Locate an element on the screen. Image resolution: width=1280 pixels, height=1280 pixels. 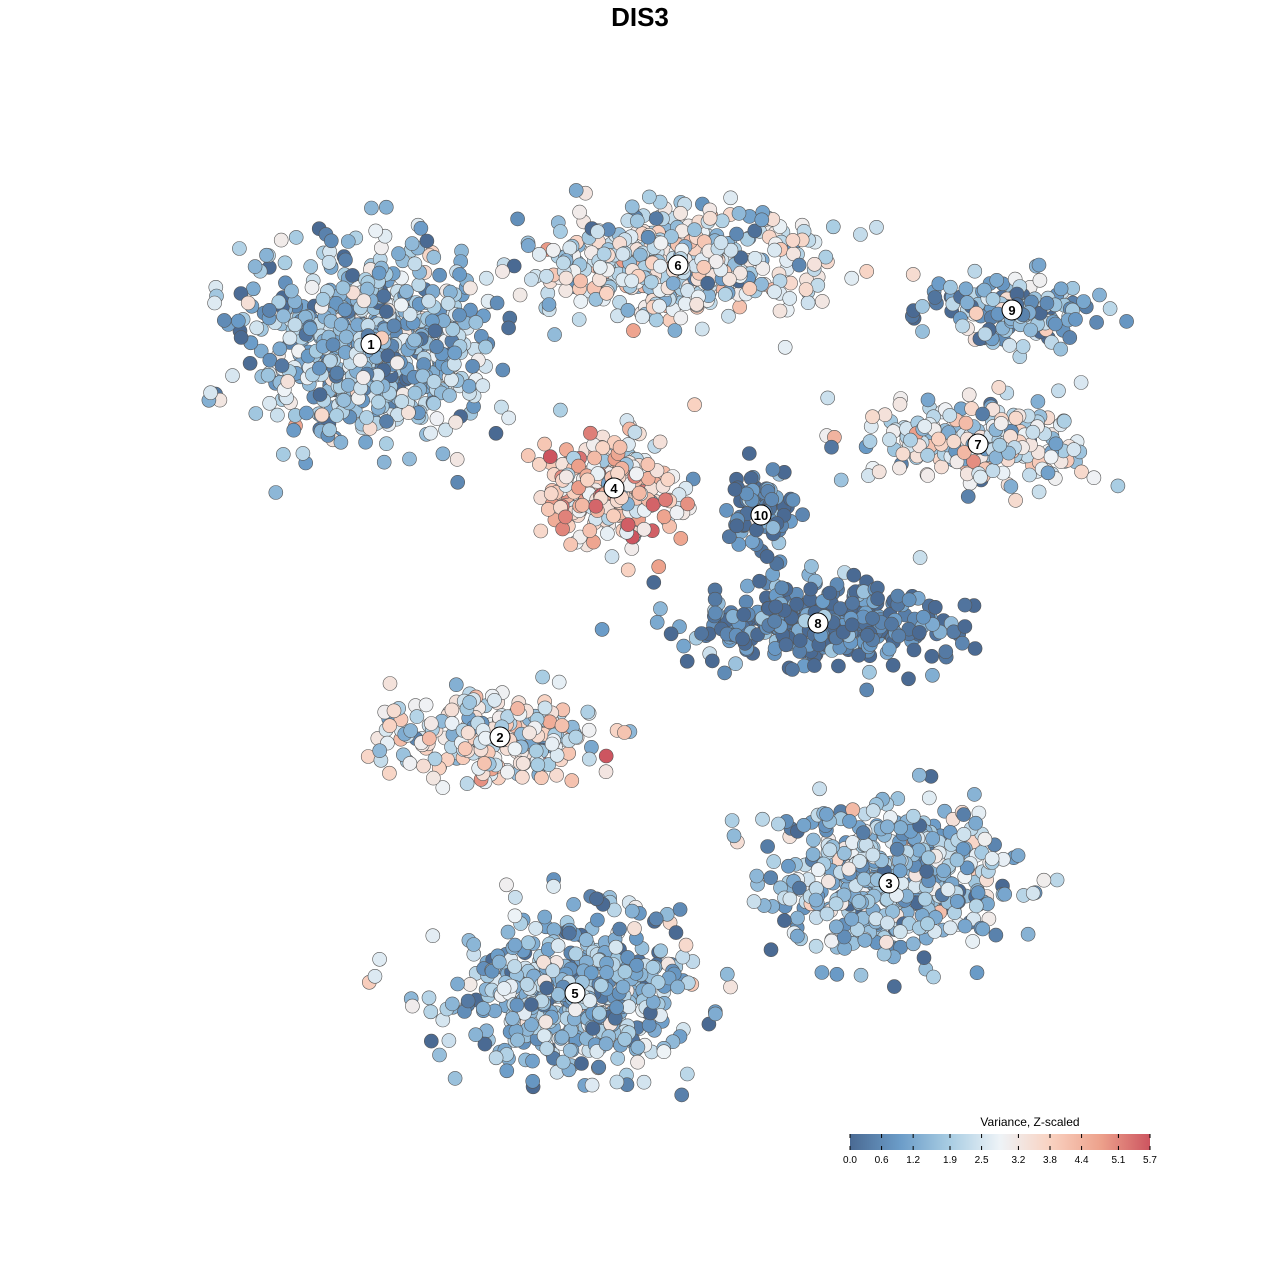
cluster-label-7: 7 is located at coordinates (978, 444).